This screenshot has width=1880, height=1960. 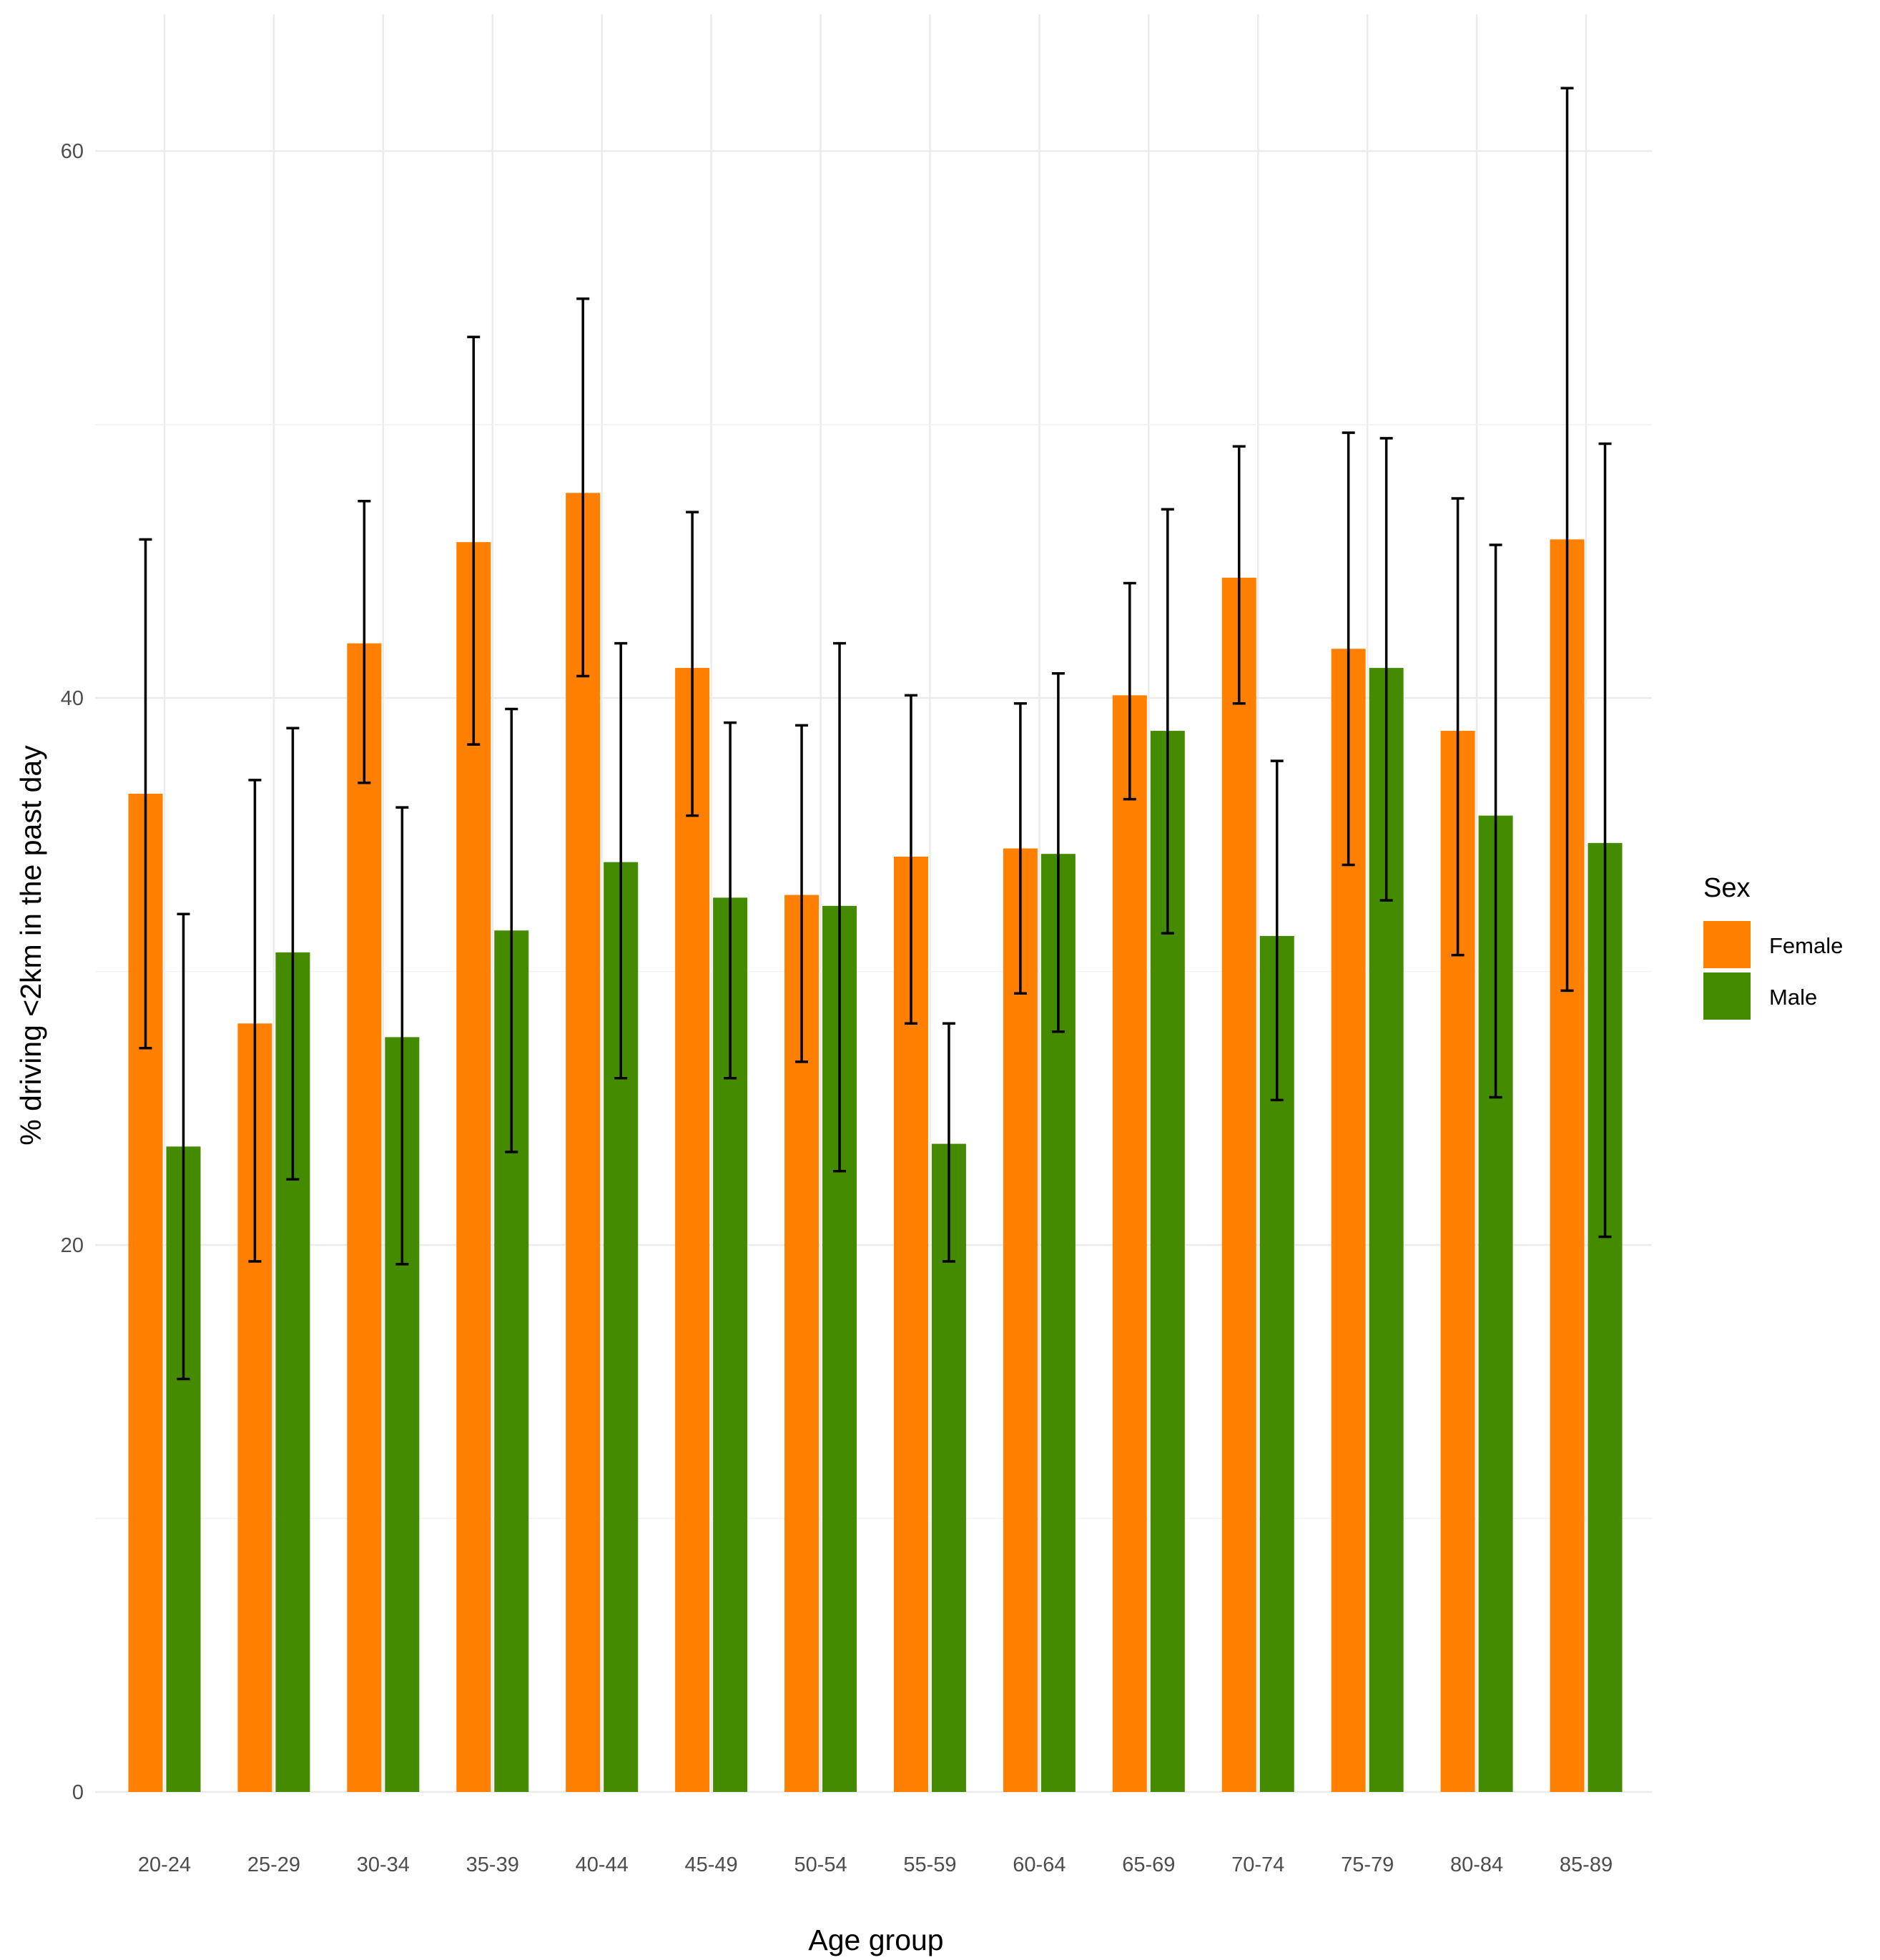 What do you see at coordinates (164, 1864) in the screenshot?
I see `x-tick-label: 20-24` at bounding box center [164, 1864].